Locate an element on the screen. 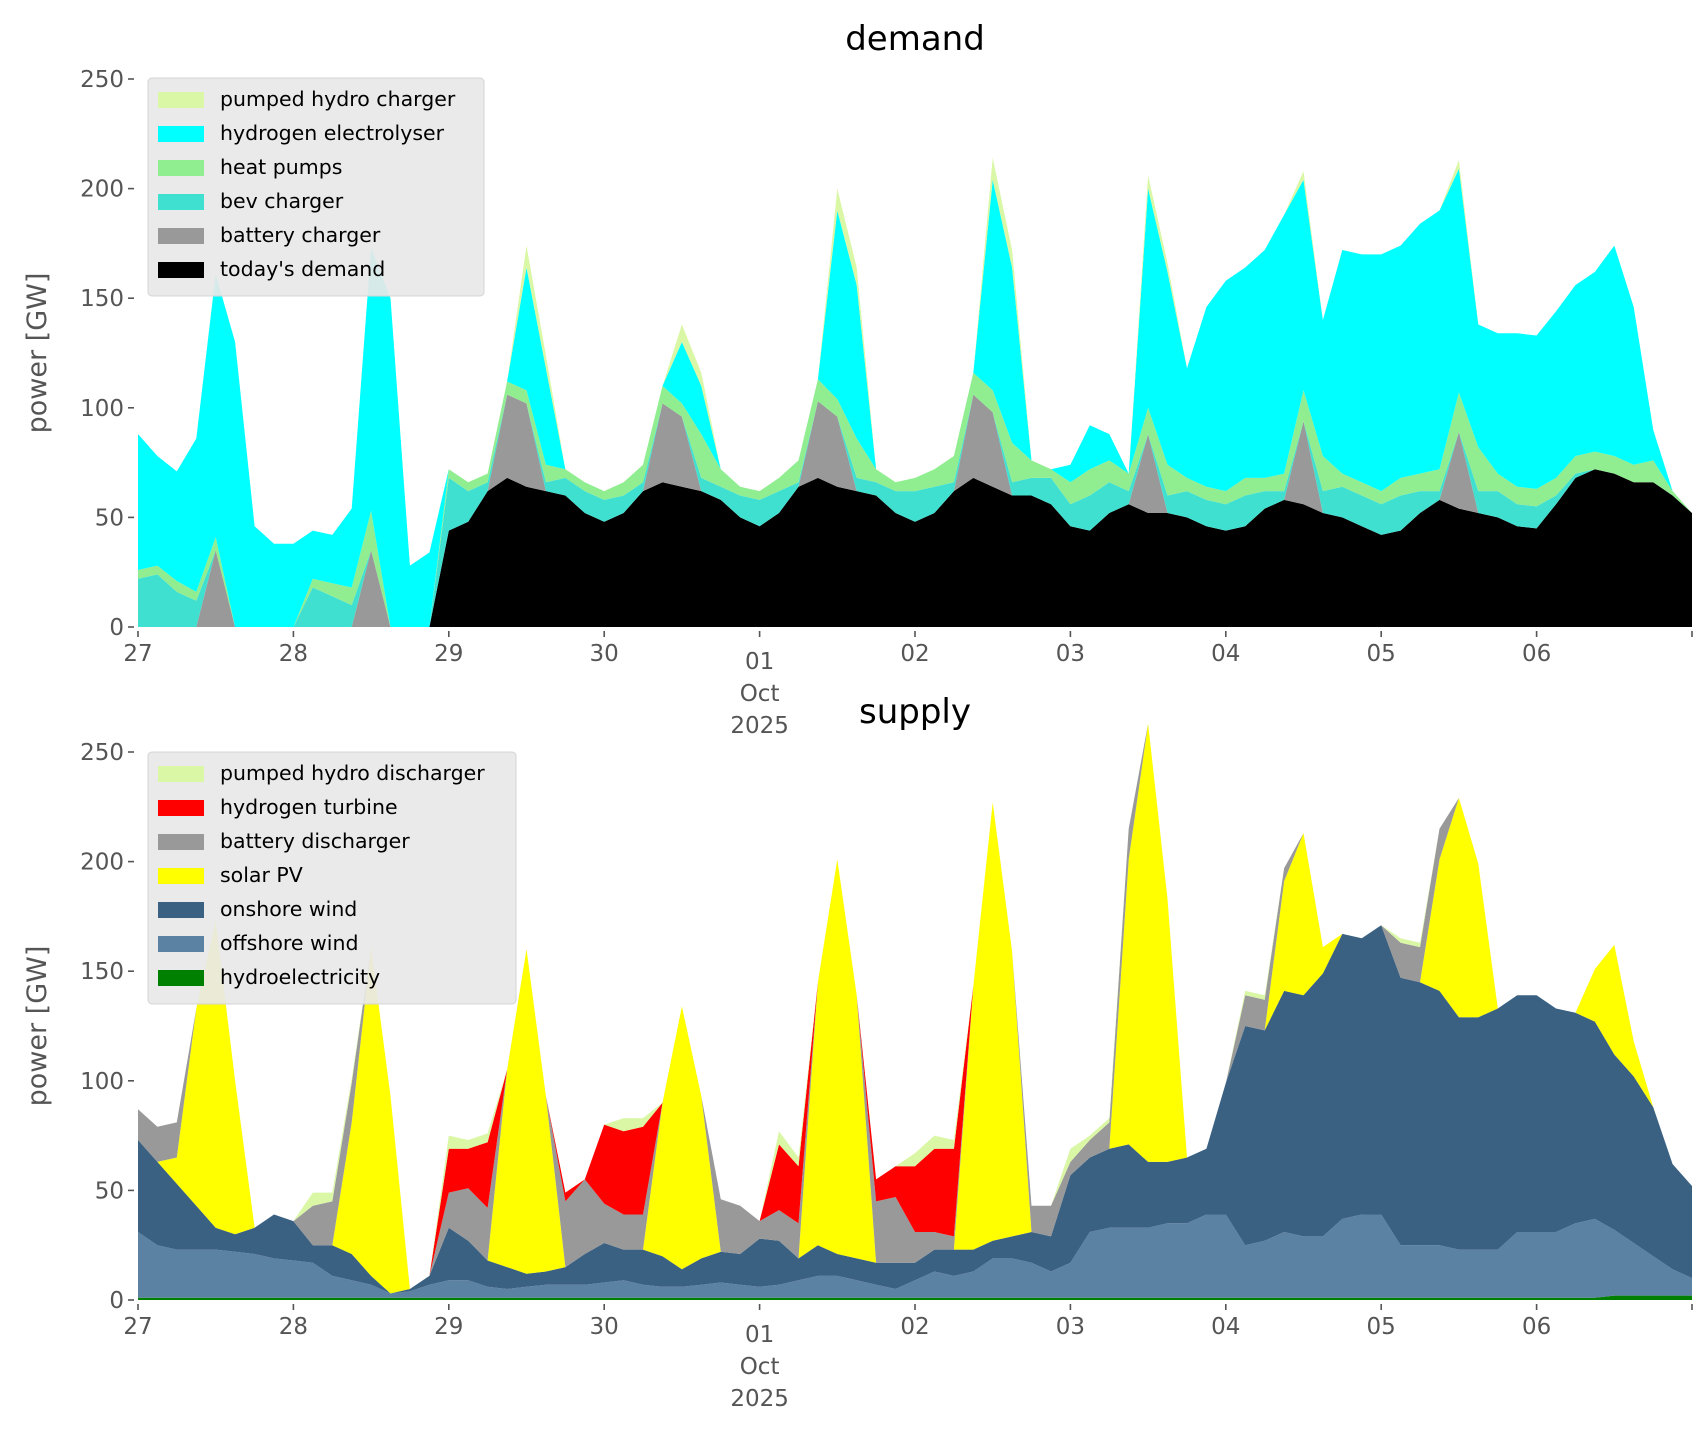 The image size is (1706, 1431). legend-label-pumped-hydro-discharger: pumped hydro discharger is located at coordinates (352, 773).